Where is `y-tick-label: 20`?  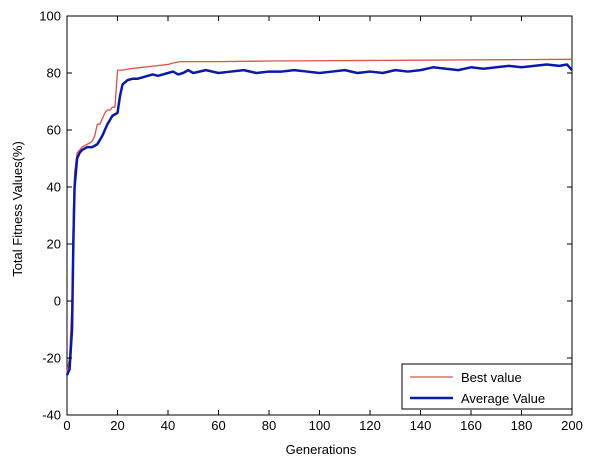 y-tick-label: 20 is located at coordinates (54, 244).